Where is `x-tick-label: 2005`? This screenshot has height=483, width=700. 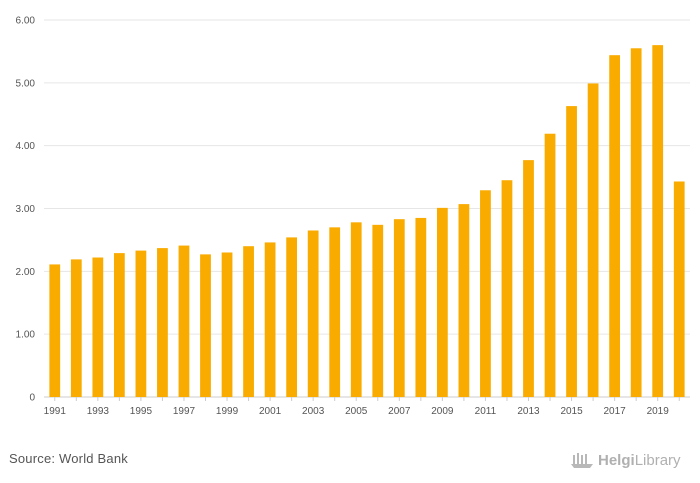 x-tick-label: 2005 is located at coordinates (356, 411).